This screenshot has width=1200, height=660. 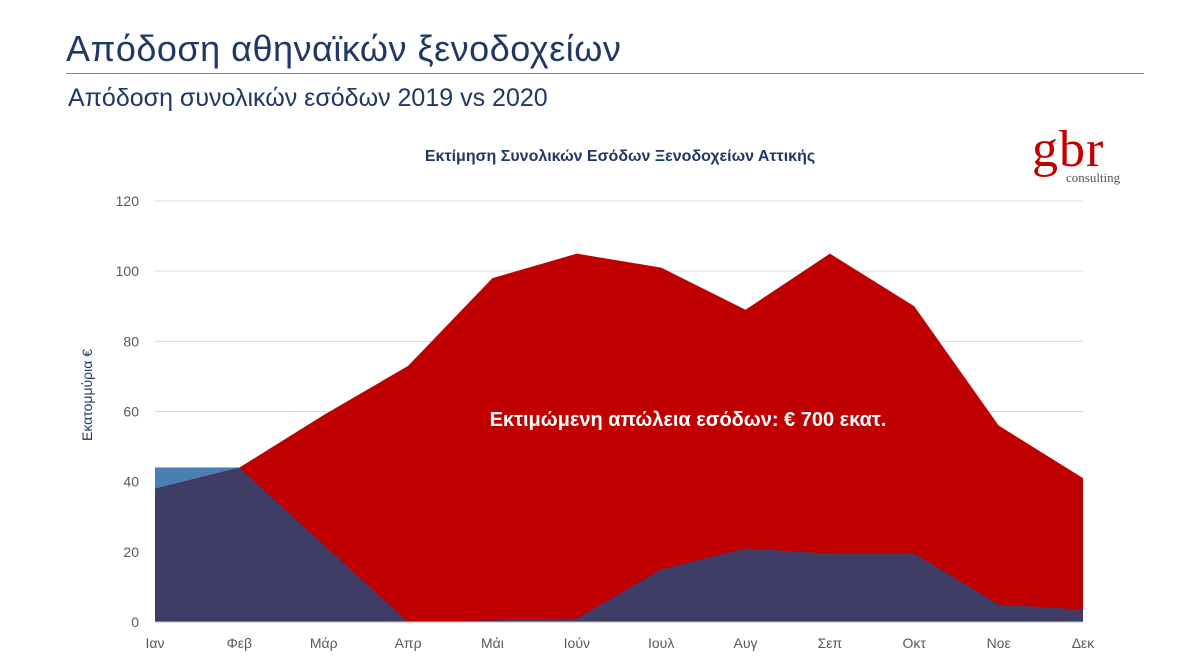 What do you see at coordinates (408, 643) in the screenshot?
I see `x-tick-label: Απρ` at bounding box center [408, 643].